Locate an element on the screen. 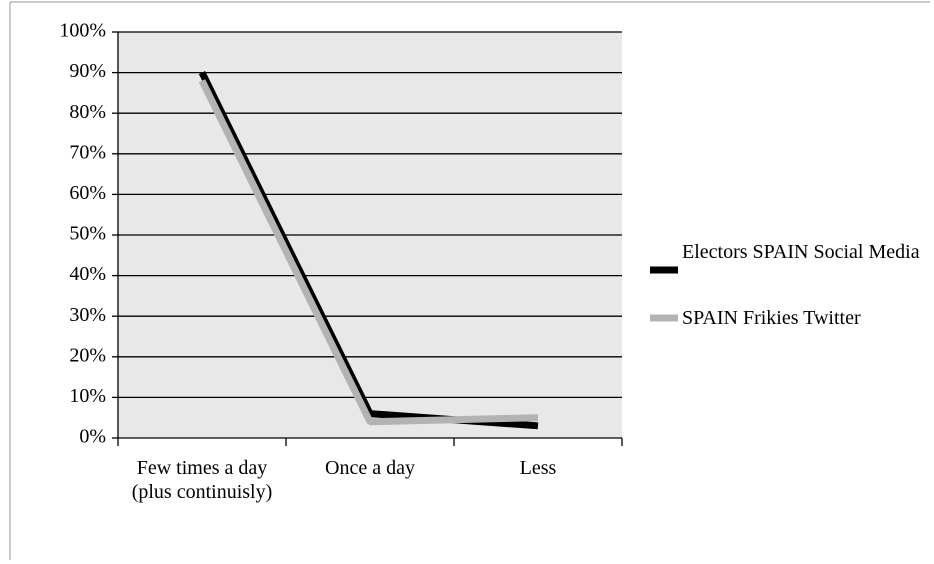 This screenshot has width=934, height=564. y-tick-label: 50% is located at coordinates (87, 234).